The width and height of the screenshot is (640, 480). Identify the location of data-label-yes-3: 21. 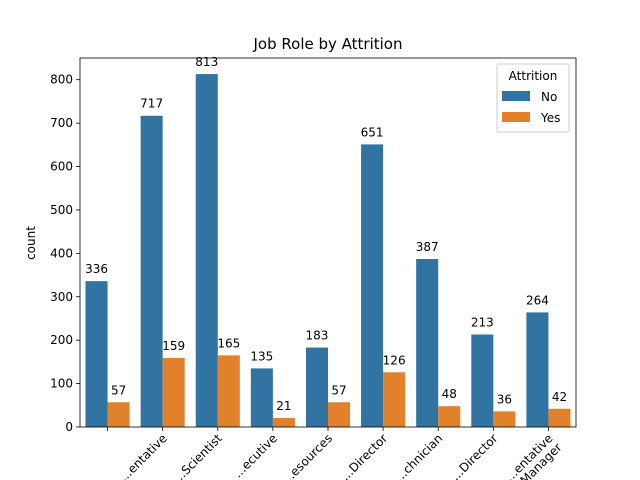
(283, 406).